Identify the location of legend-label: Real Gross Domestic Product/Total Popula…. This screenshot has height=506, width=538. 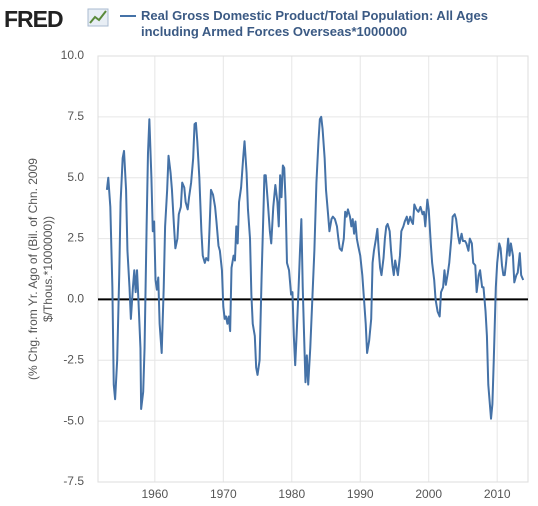
(314, 23).